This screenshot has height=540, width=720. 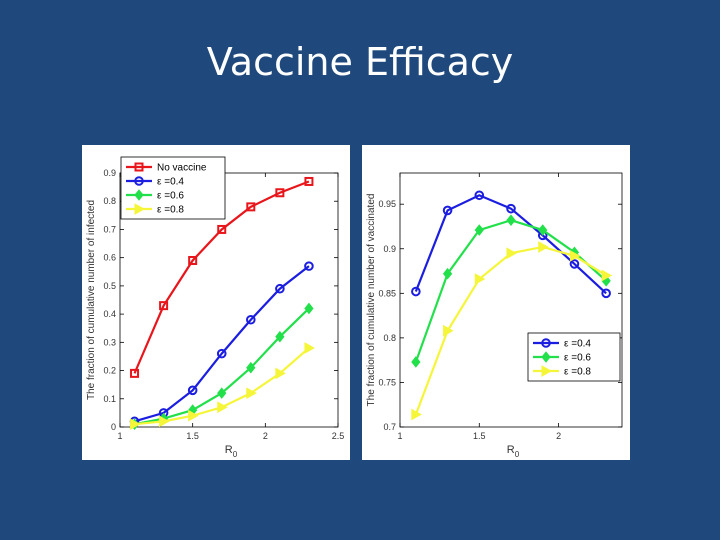 What do you see at coordinates (109, 229) in the screenshot?
I see `infected-ytick-label-7: 0.7` at bounding box center [109, 229].